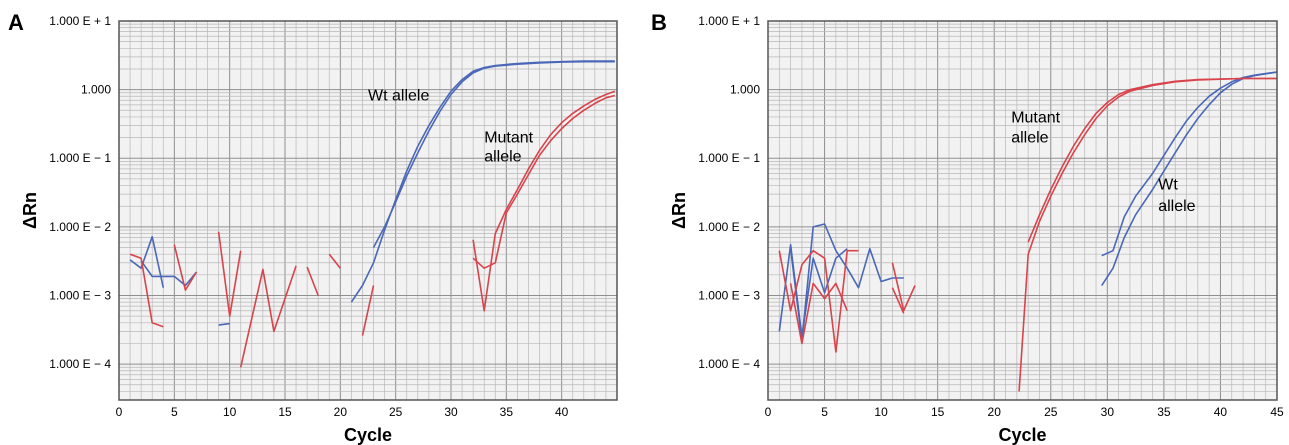 The width and height of the screenshot is (1289, 445). What do you see at coordinates (1103, 162) in the screenshot?
I see `panel-b-annotations: Mutant allele Wt allele` at bounding box center [1103, 162].